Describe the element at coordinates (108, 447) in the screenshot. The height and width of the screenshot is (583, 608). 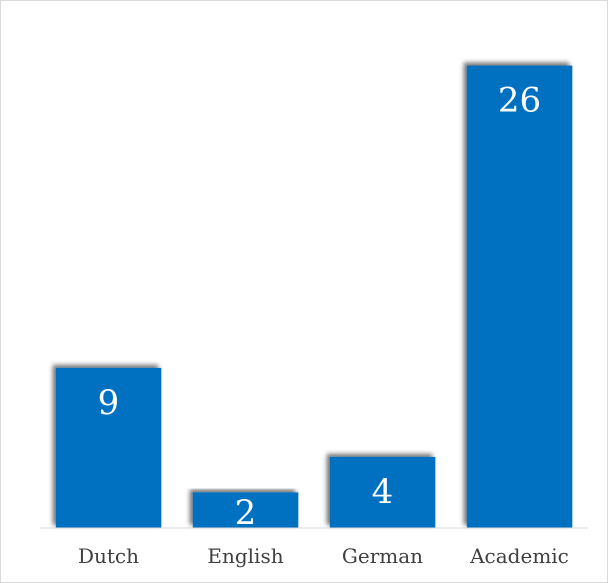
I see `bar-dutch` at that location.